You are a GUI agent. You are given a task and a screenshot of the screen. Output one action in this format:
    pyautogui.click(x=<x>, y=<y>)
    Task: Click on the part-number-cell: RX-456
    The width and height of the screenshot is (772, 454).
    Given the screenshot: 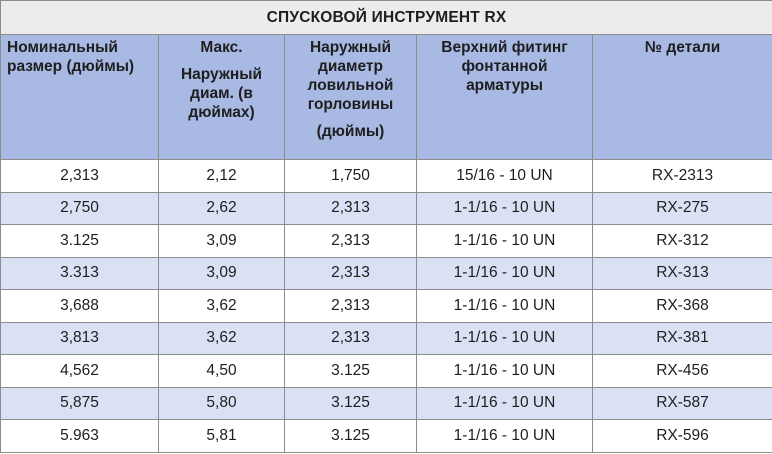 What is the action you would take?
    pyautogui.click(x=681, y=371)
    